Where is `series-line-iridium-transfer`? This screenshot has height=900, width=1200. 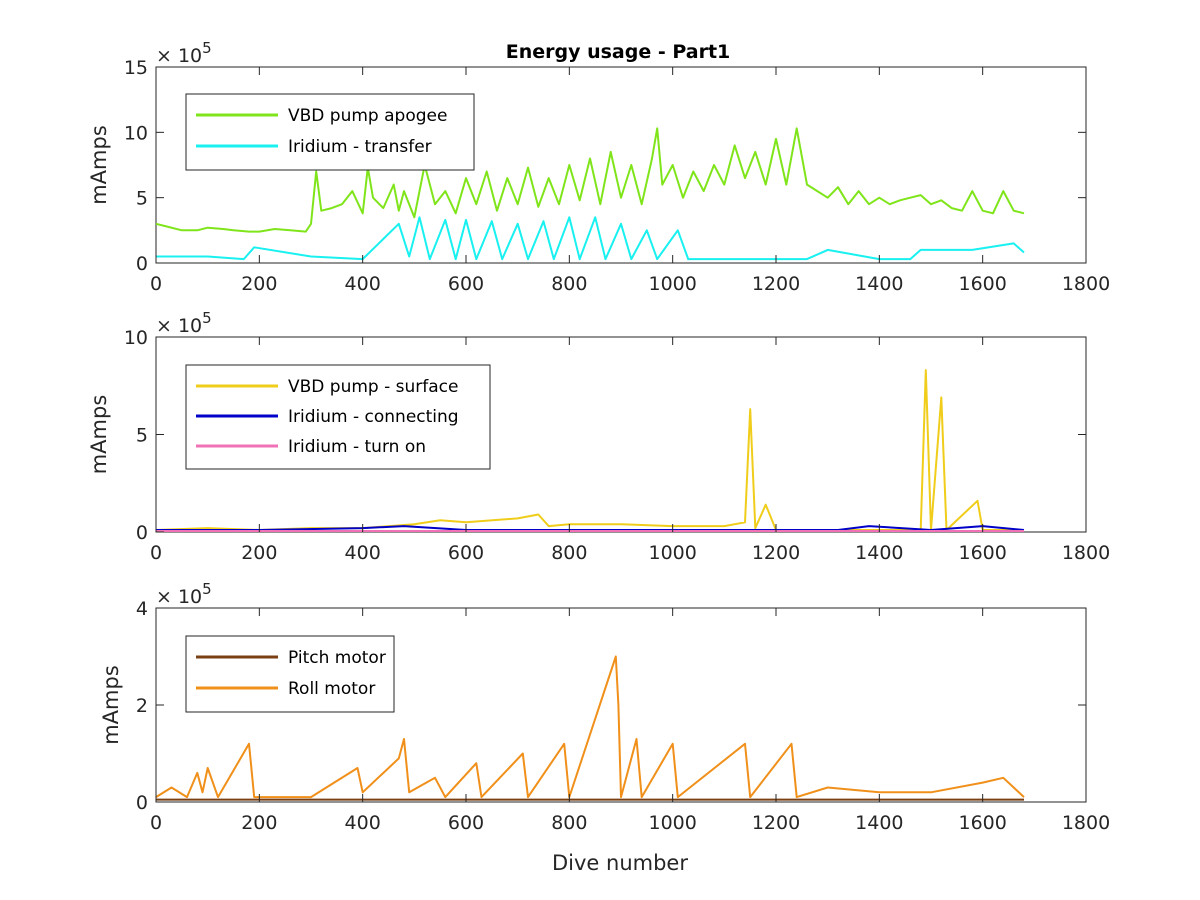 series-line-iridium-transfer is located at coordinates (590, 238).